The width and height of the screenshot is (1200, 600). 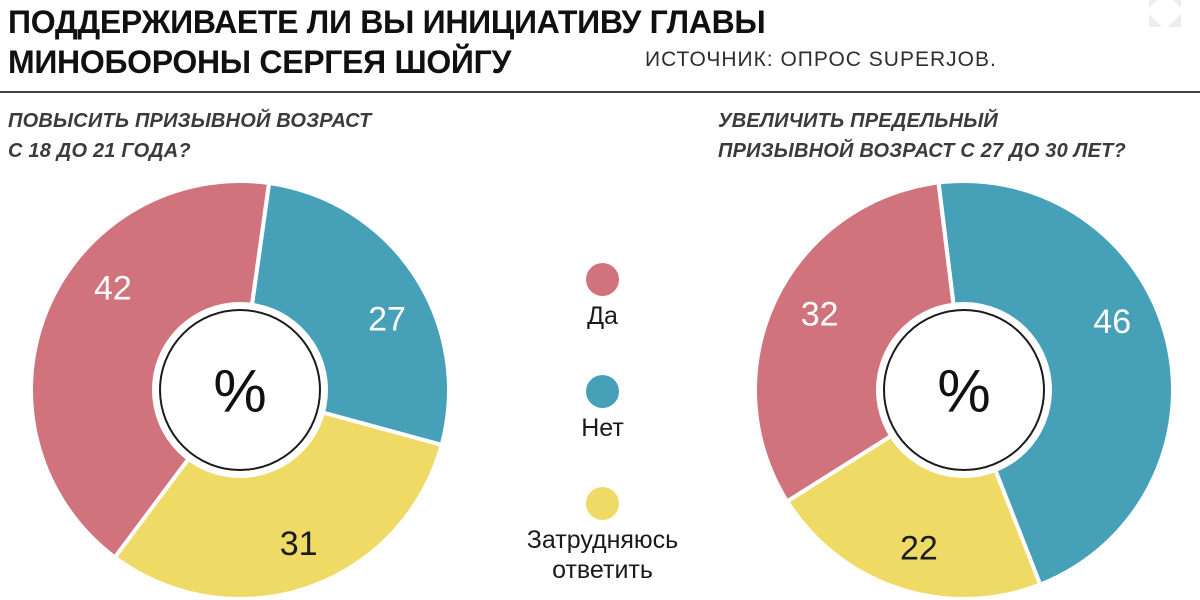 What do you see at coordinates (919, 548) in the screenshot?
I see `slice-value-label-Затрудняюсь ответить: 22` at bounding box center [919, 548].